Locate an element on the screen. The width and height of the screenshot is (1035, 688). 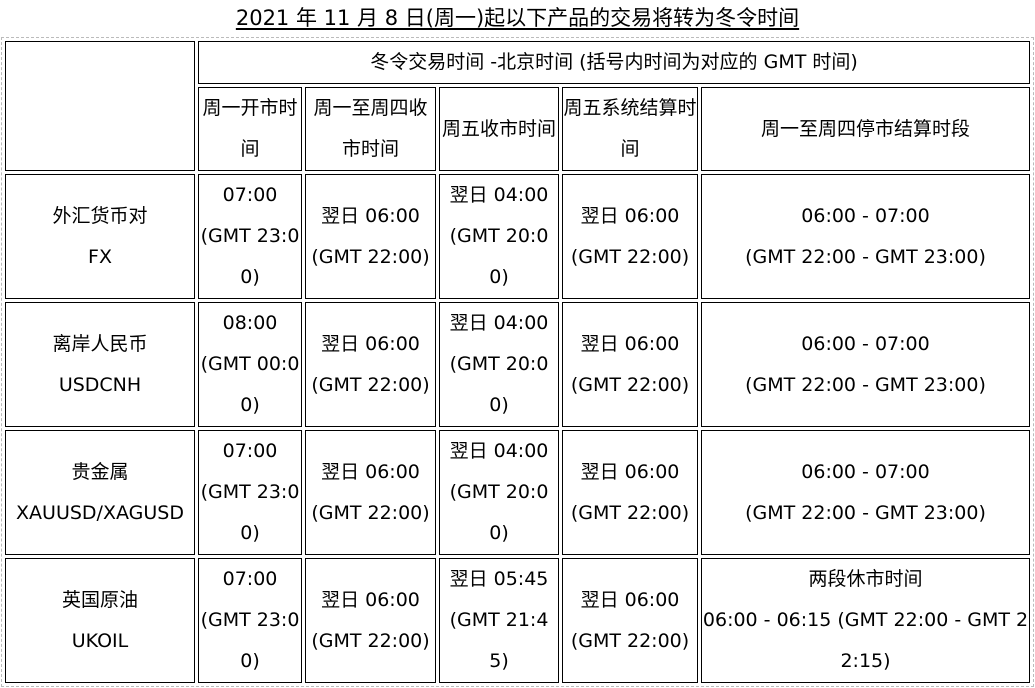
symbol-text: USDCNH is located at coordinates (100, 384).